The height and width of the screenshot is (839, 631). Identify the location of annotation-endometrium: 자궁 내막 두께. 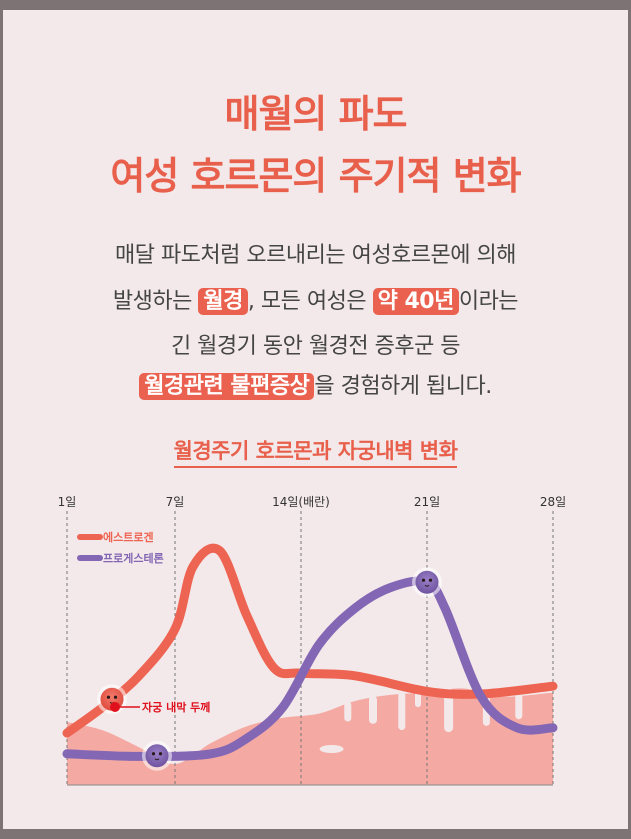
(176, 707).